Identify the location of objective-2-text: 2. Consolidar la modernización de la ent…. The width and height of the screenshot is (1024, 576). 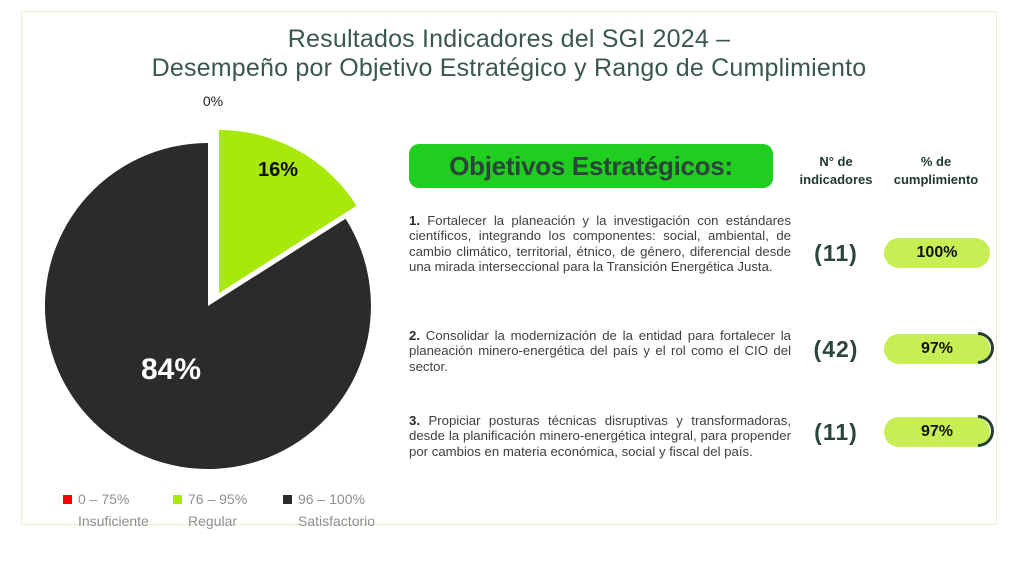
(600, 351).